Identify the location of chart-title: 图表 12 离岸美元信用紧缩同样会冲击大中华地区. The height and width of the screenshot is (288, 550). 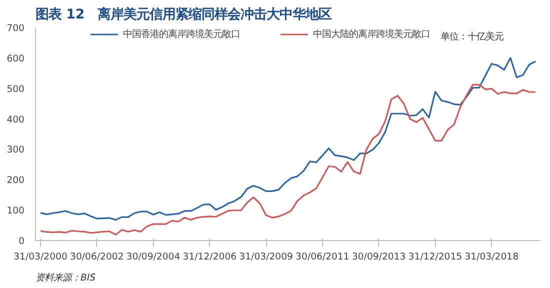
(184, 14).